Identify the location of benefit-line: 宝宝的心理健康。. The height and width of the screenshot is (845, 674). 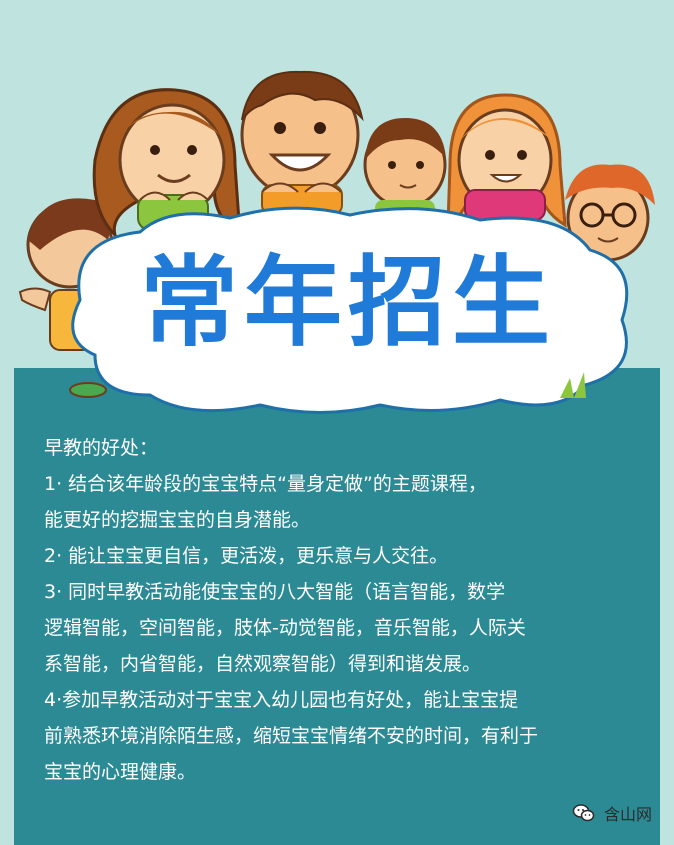
(120, 772).